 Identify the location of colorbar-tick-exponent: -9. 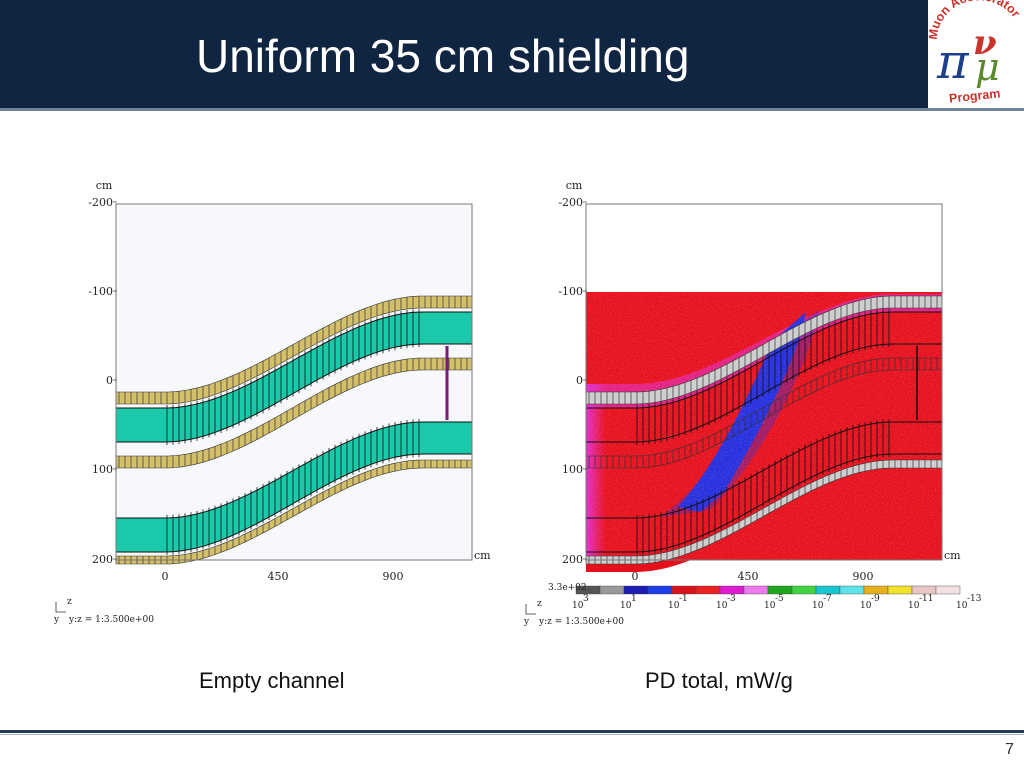
(875, 599).